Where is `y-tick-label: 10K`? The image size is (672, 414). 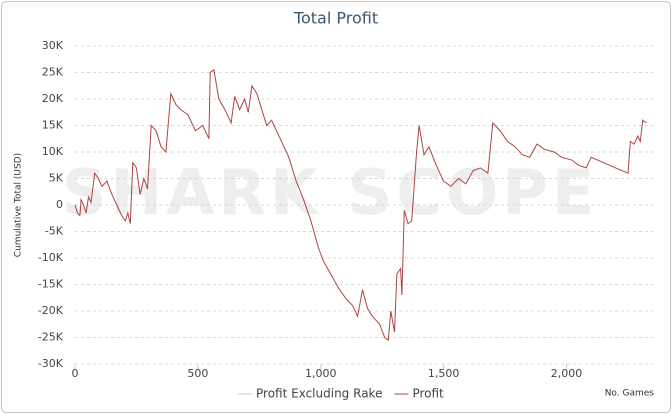 y-tick-label: 10K is located at coordinates (53, 151).